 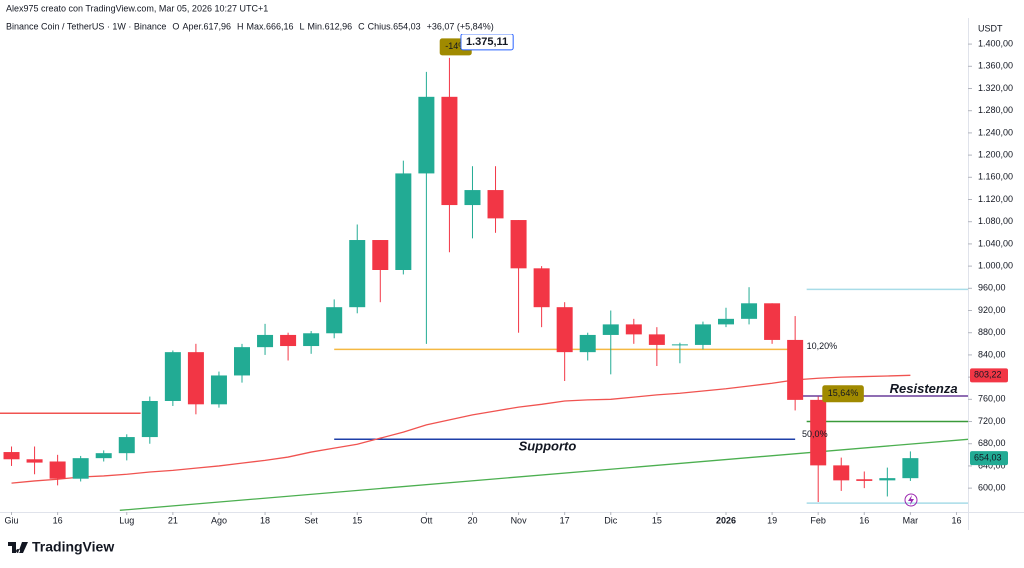 What do you see at coordinates (995, 243) in the screenshot?
I see `y-tick-label: 1.040,00` at bounding box center [995, 243].